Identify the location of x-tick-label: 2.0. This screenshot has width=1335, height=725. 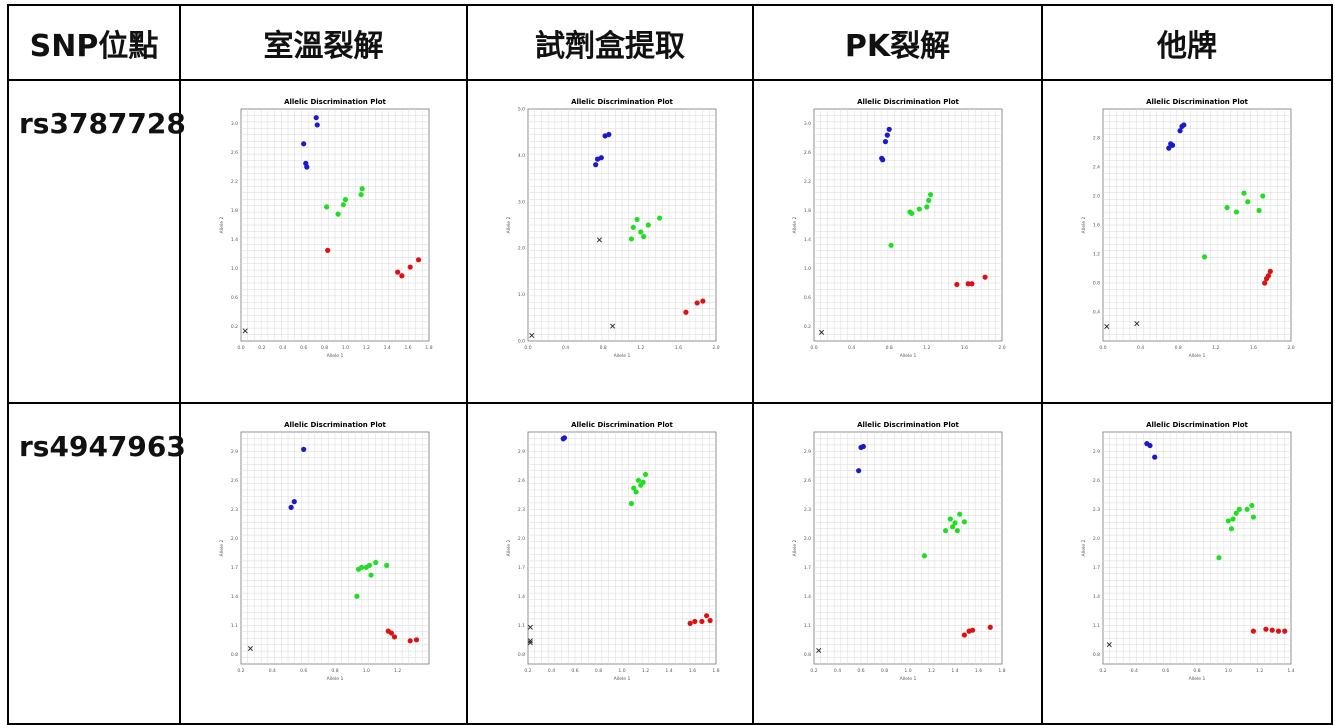
(715, 348).